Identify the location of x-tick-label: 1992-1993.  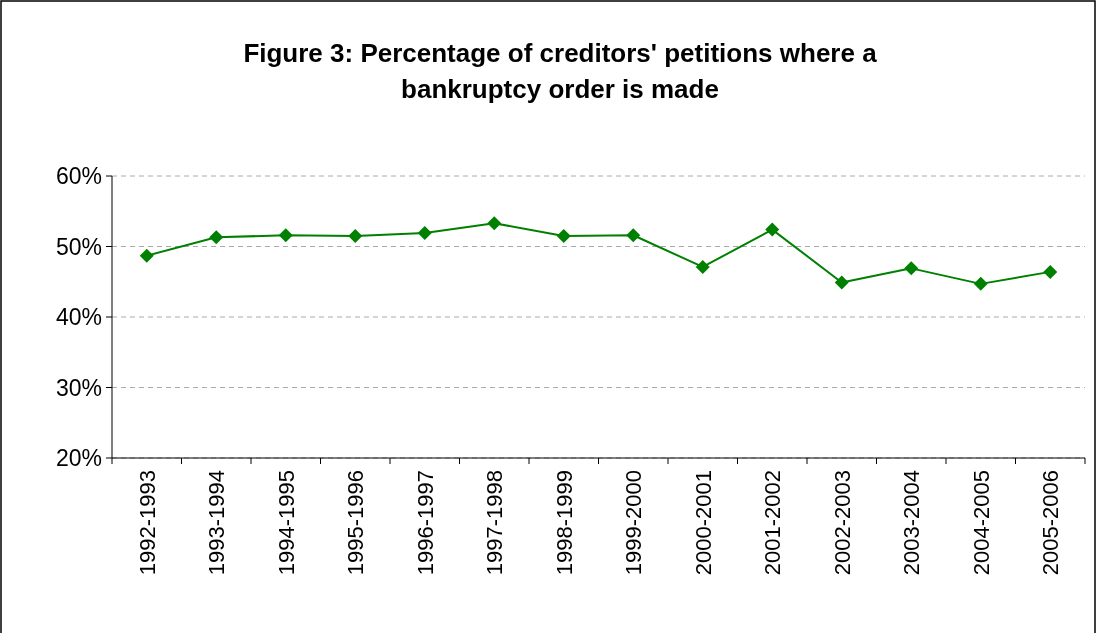
(147, 523).